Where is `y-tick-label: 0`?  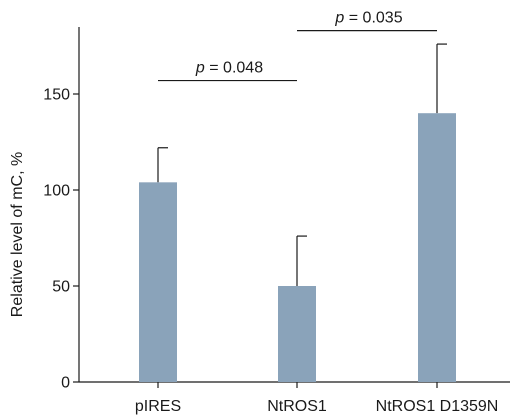 y-tick-label: 0 is located at coordinates (65, 383).